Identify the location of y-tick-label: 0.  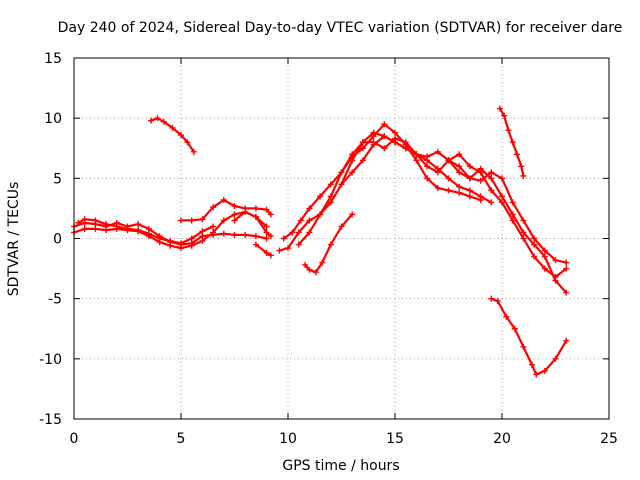
(57, 240).